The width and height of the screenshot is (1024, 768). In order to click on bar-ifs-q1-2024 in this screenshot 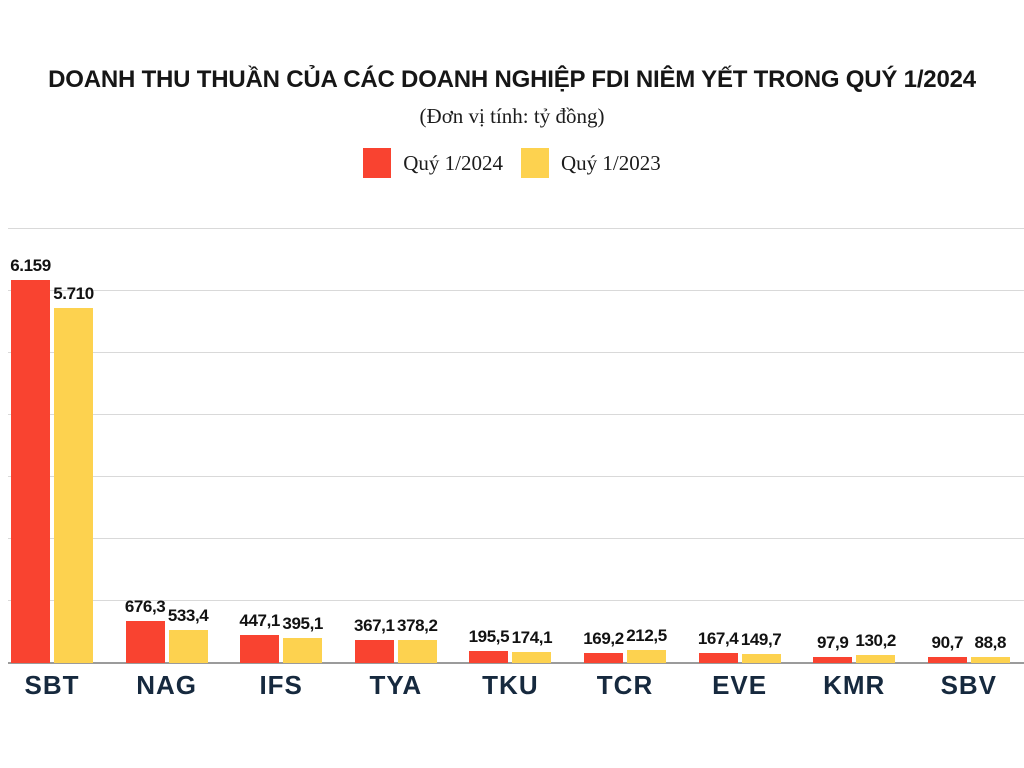, I will do `click(260, 649)`.